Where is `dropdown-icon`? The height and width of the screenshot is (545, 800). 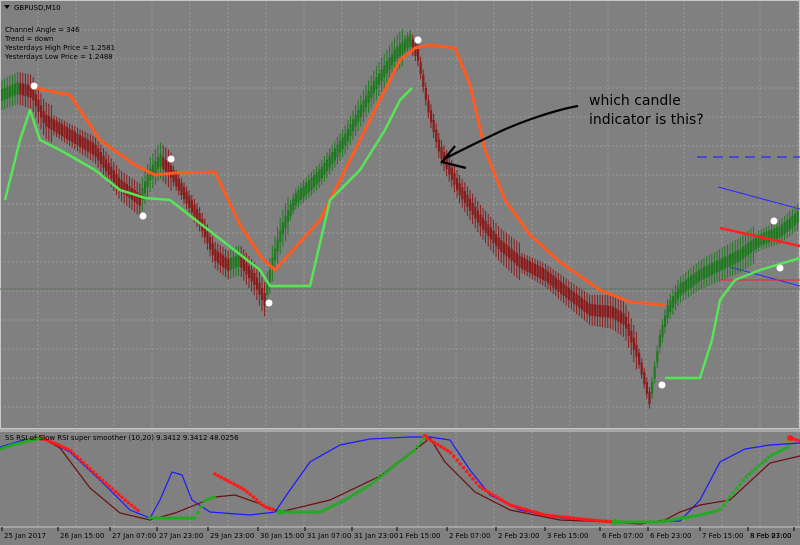
dropdown-icon is located at coordinates (7, 7).